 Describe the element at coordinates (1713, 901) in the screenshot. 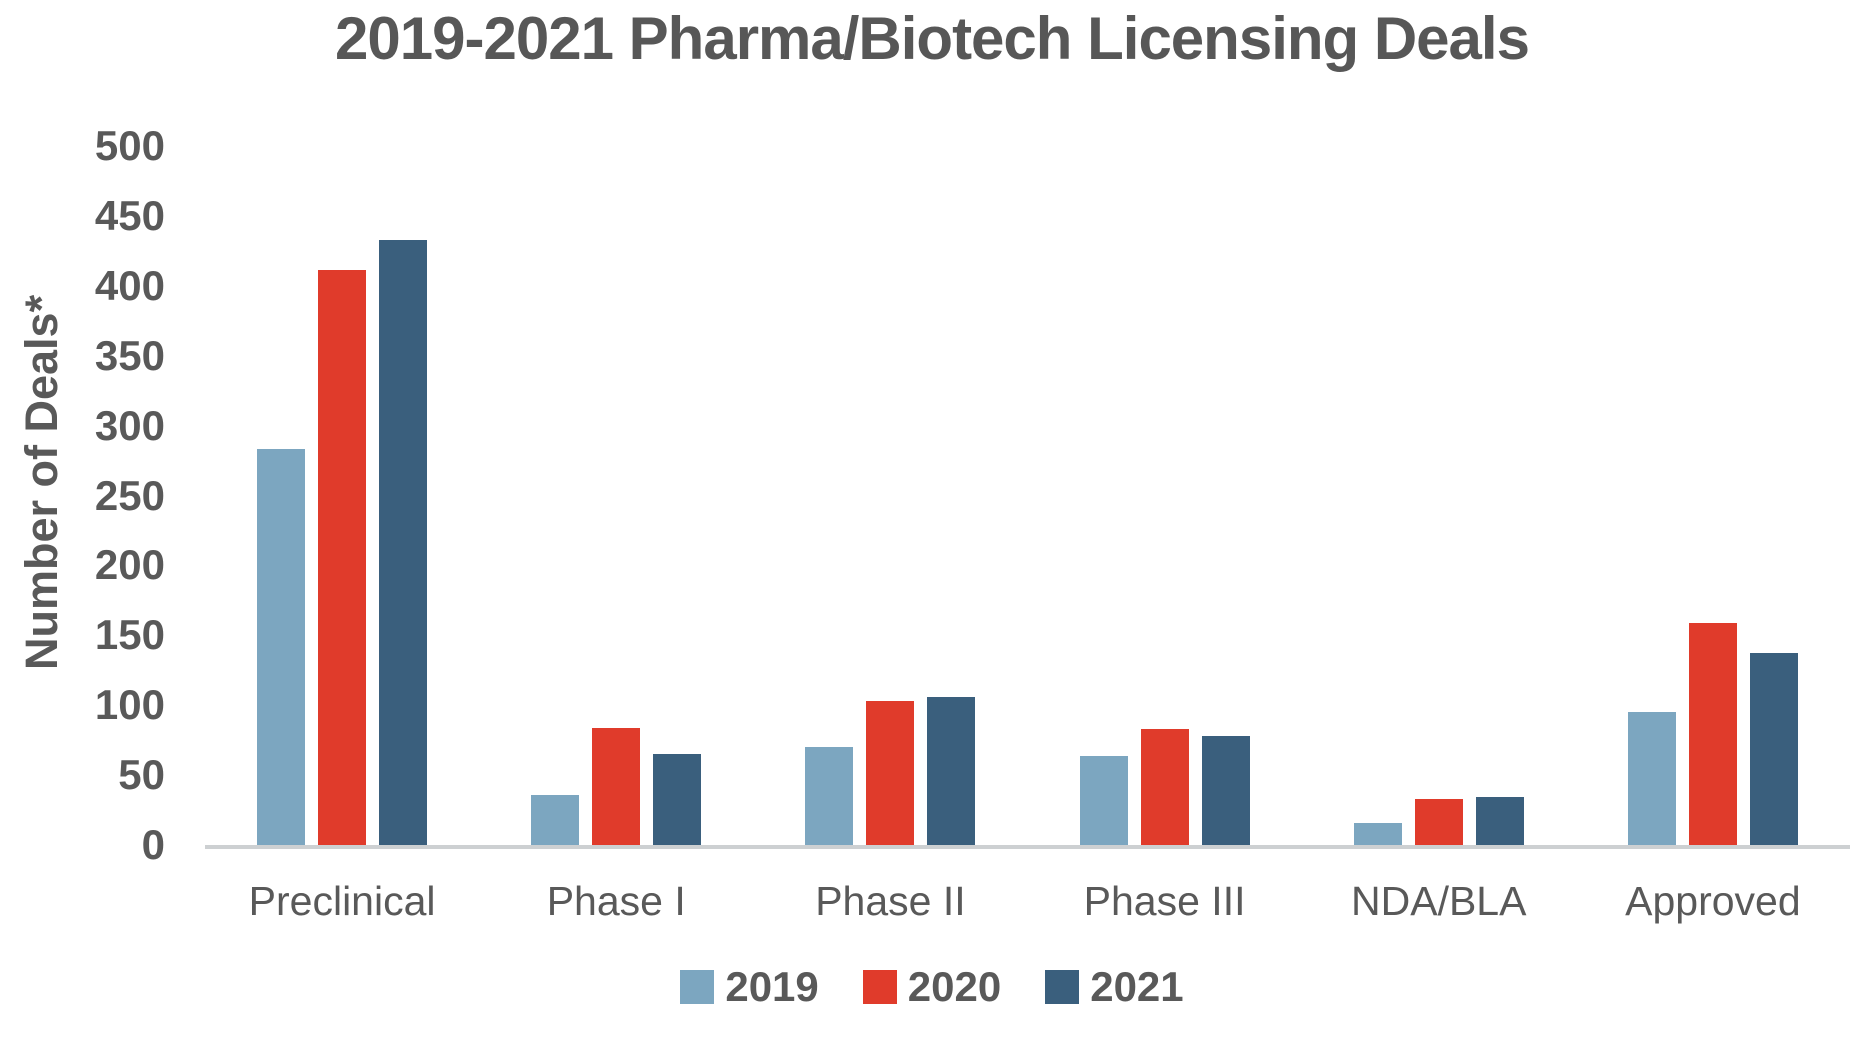

I see `x-category-label: Approved` at that location.